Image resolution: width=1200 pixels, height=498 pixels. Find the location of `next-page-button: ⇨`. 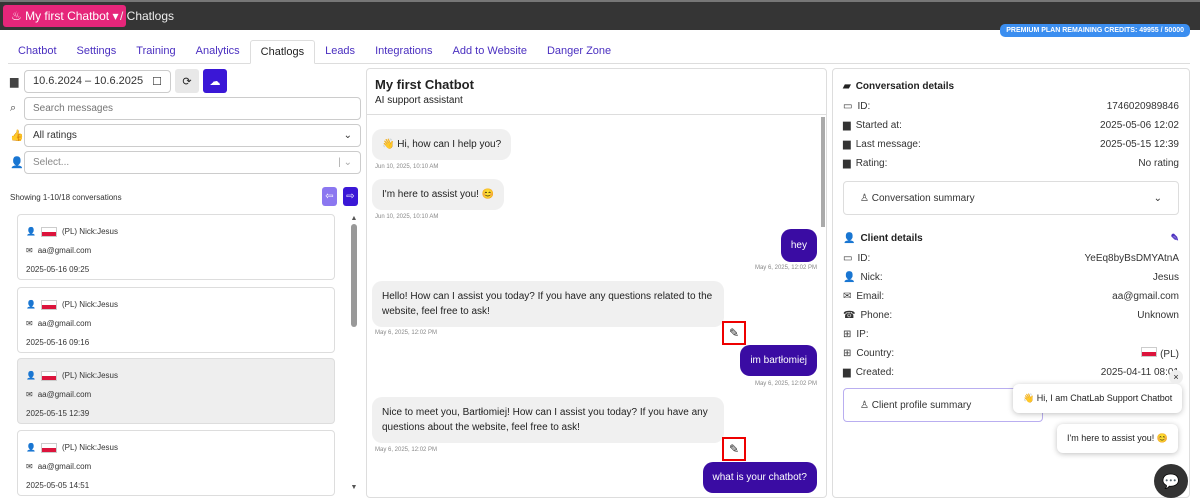

next-page-button: ⇨ is located at coordinates (350, 196).